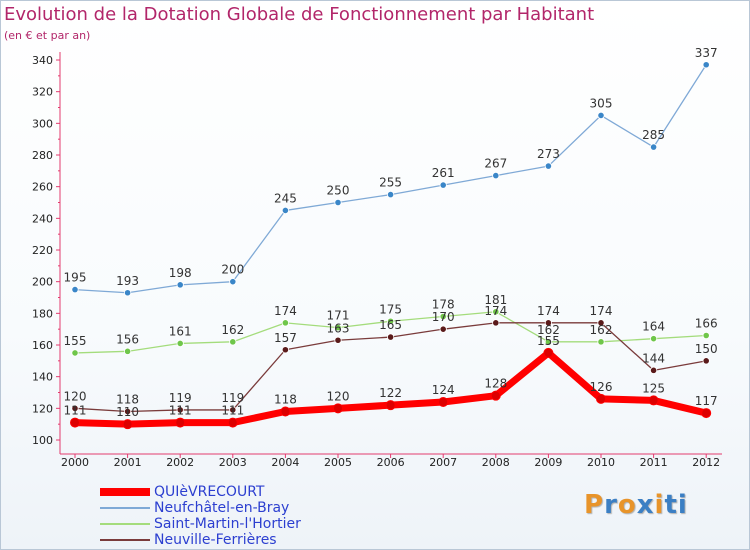  I want to click on x-tick-label: 2011, so click(654, 462).